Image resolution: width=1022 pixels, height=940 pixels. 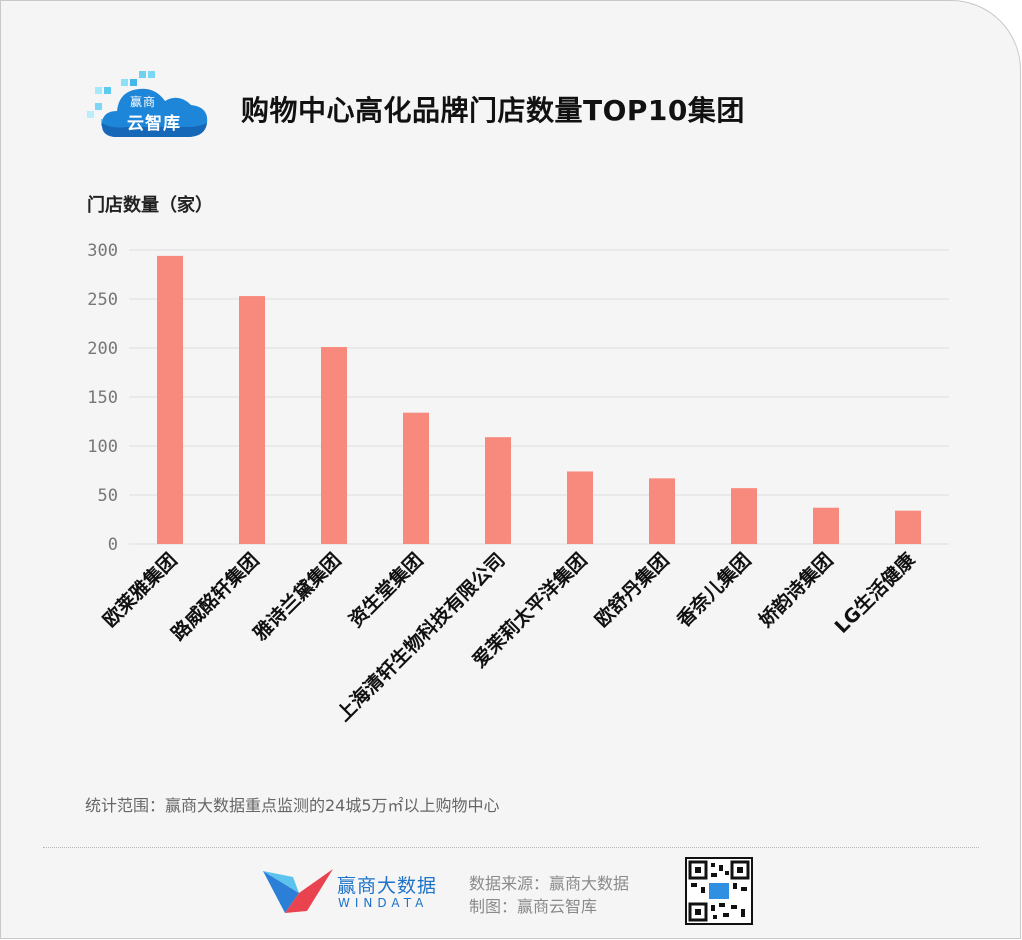 I want to click on data-source: 数据来源：赢商大数据, so click(x=549, y=883).